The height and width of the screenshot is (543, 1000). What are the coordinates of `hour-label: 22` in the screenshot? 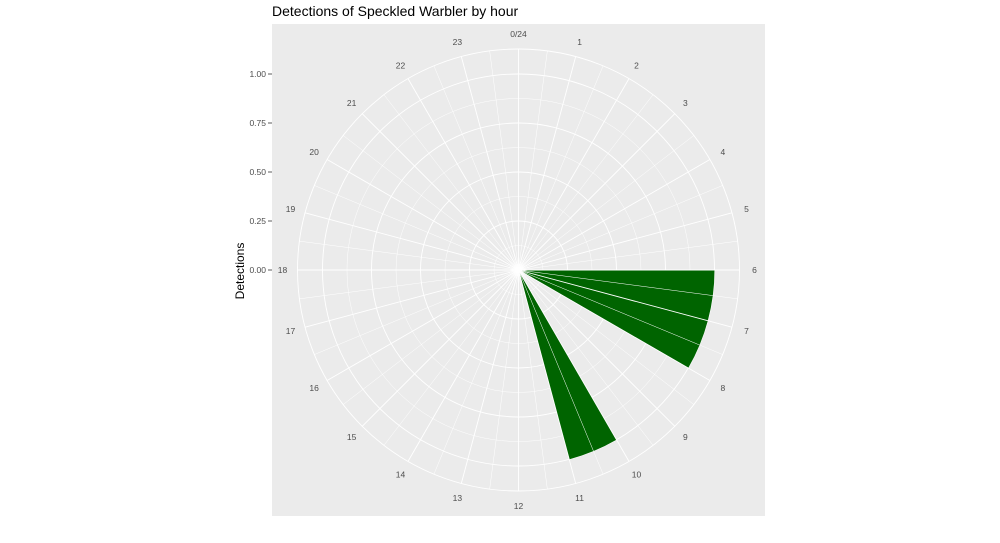 It's located at (401, 66).